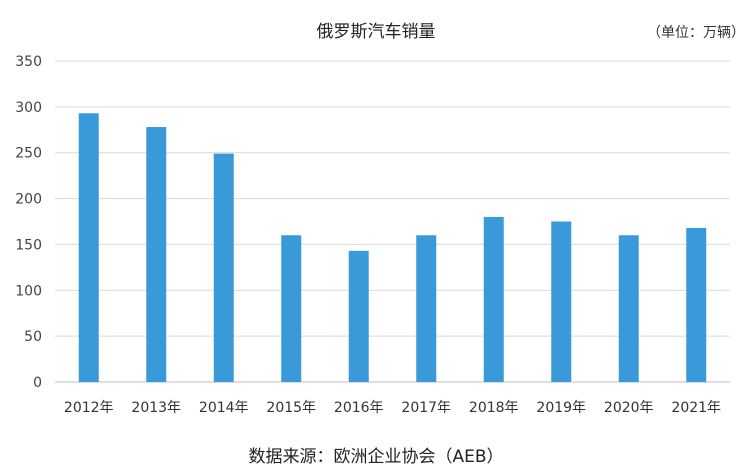 The image size is (751, 475). What do you see at coordinates (291, 308) in the screenshot?
I see `bar-2015年` at bounding box center [291, 308].